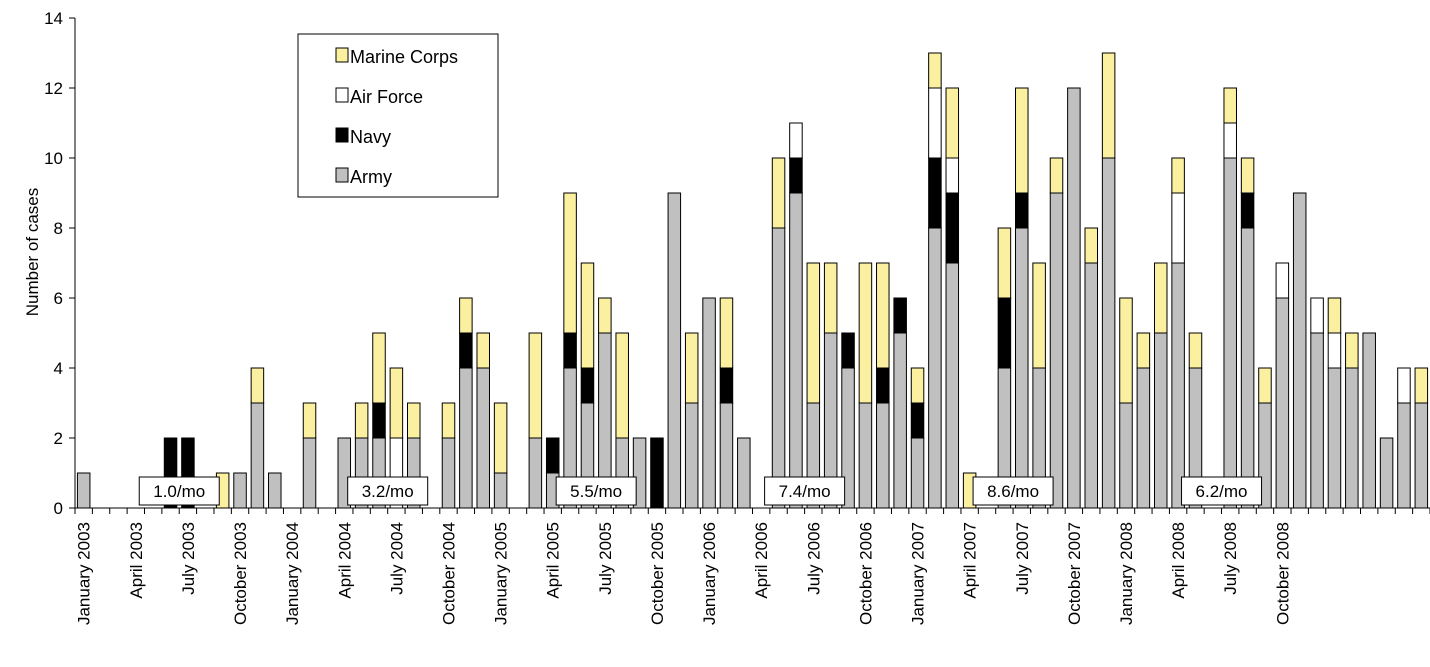 The image size is (1430, 667). I want to click on rate-box-2004, so click(388, 491).